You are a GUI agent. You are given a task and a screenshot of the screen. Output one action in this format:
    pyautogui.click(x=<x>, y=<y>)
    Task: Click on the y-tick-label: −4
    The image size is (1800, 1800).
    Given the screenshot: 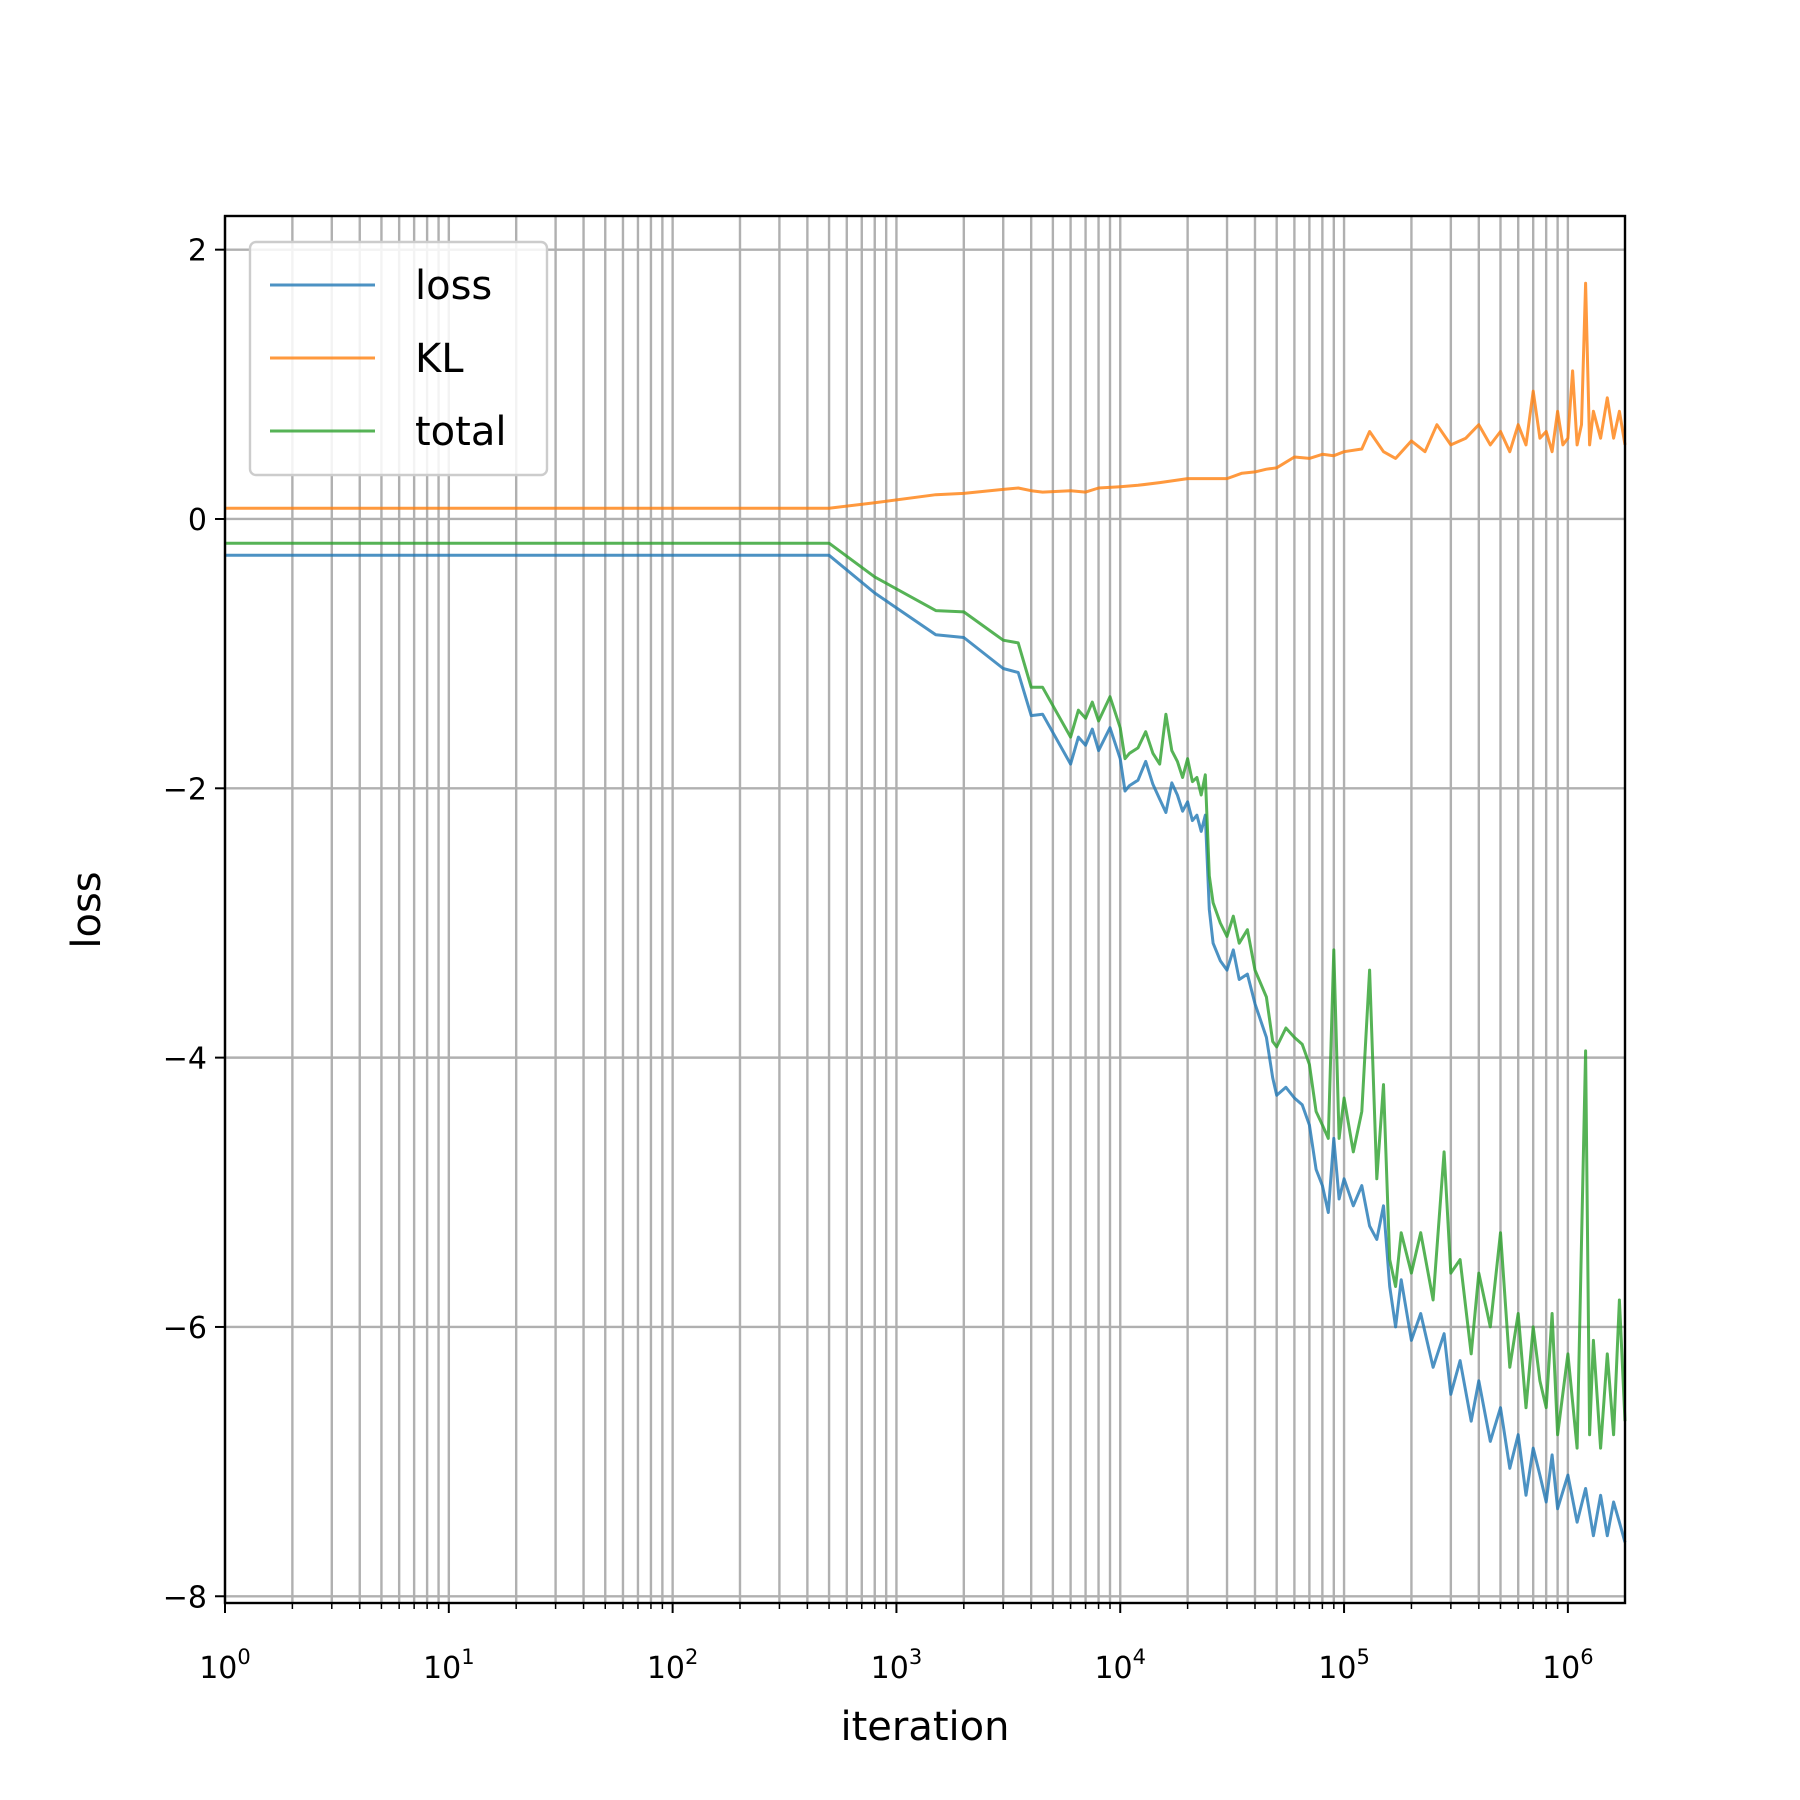 What is the action you would take?
    pyautogui.click(x=185, y=1059)
    